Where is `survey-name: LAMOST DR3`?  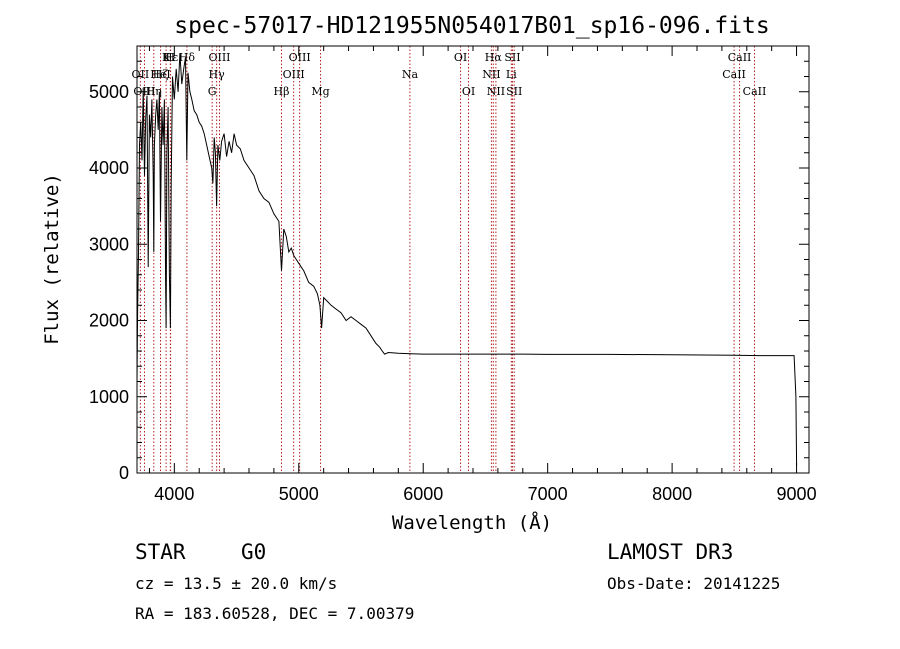
survey-name: LAMOST DR3 is located at coordinates (670, 552).